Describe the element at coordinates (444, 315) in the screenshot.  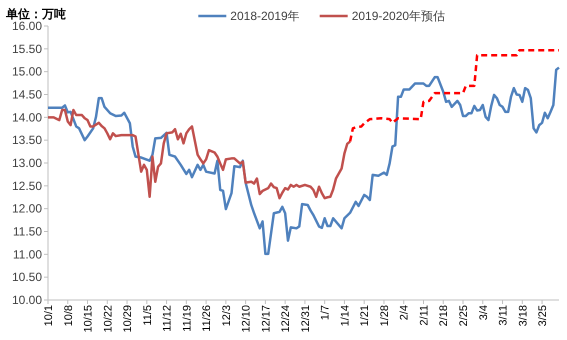
I see `x-tick-label: 2/18` at that location.